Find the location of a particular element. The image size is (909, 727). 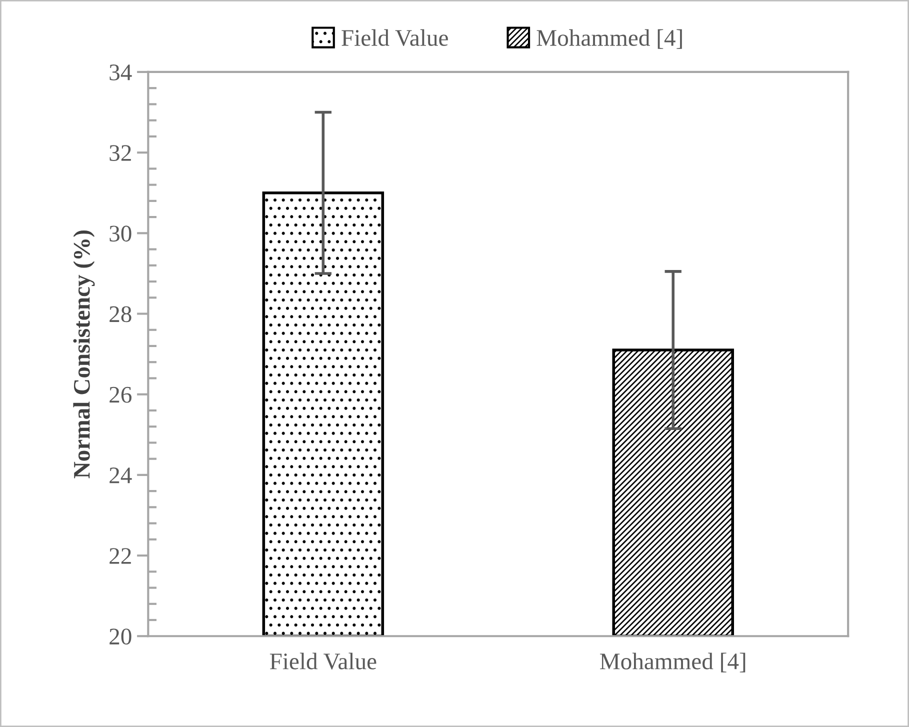

y-tick-label: 28 is located at coordinates (121, 314).